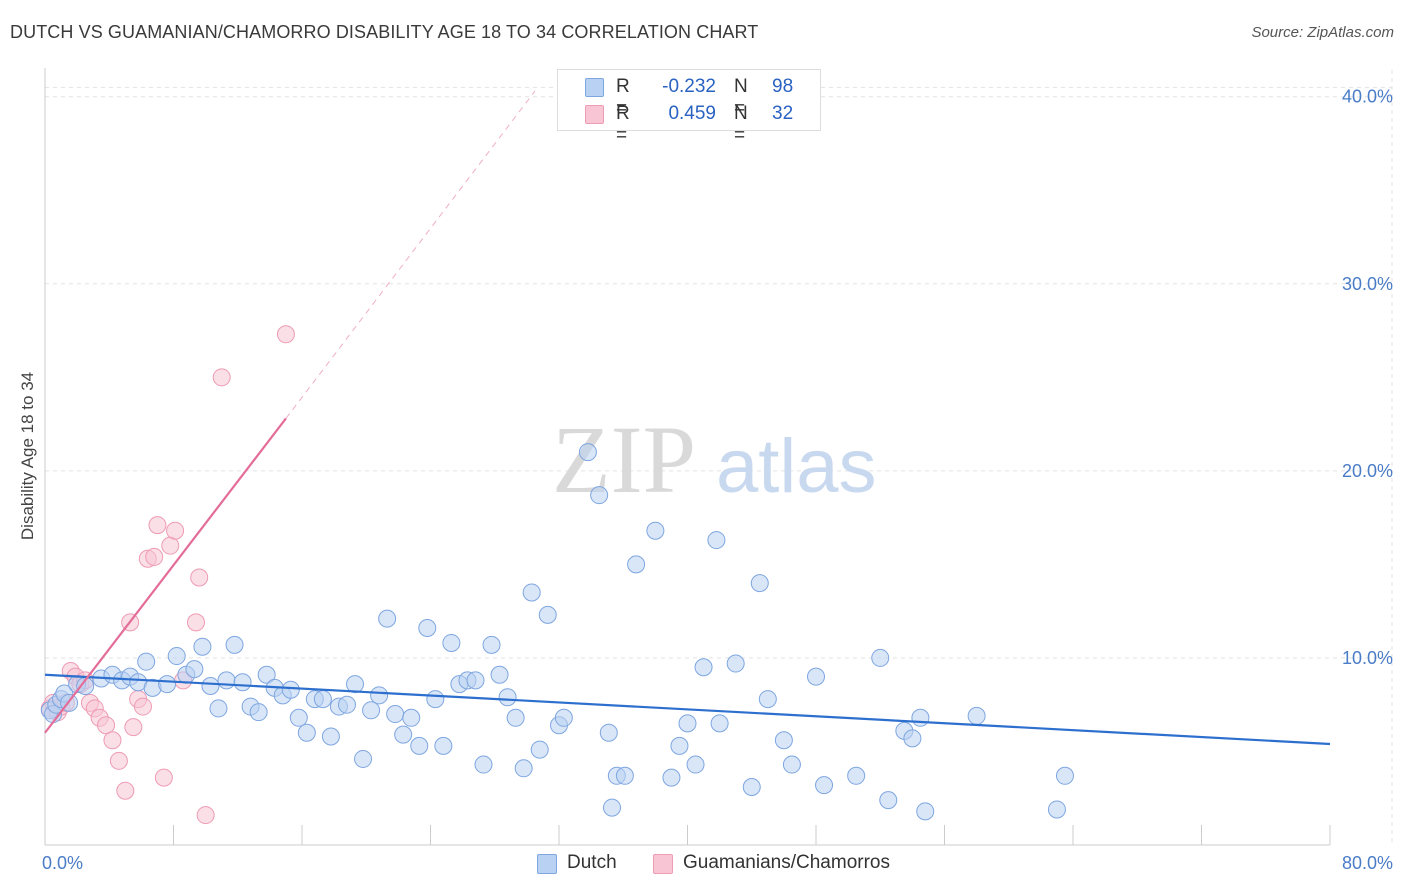  Describe the element at coordinates (1322, 32) in the screenshot. I see `source-credit: Source: ZipAtlas.com` at that location.